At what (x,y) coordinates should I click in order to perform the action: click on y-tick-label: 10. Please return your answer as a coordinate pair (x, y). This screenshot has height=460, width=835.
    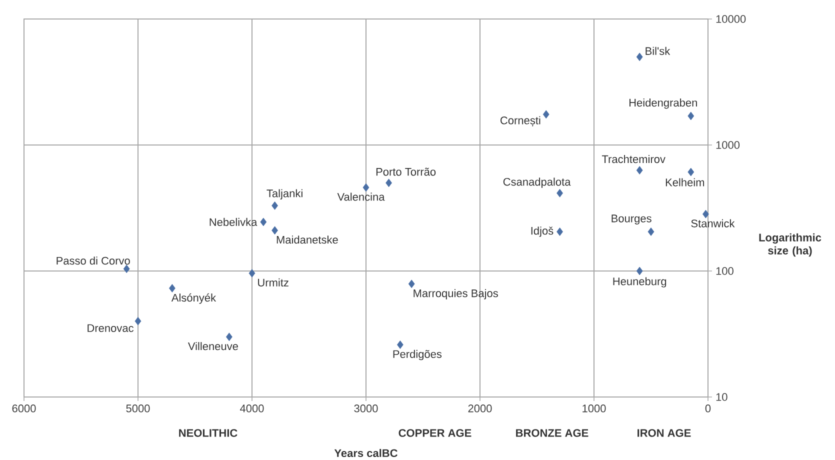
    Looking at the image, I should click on (722, 396).